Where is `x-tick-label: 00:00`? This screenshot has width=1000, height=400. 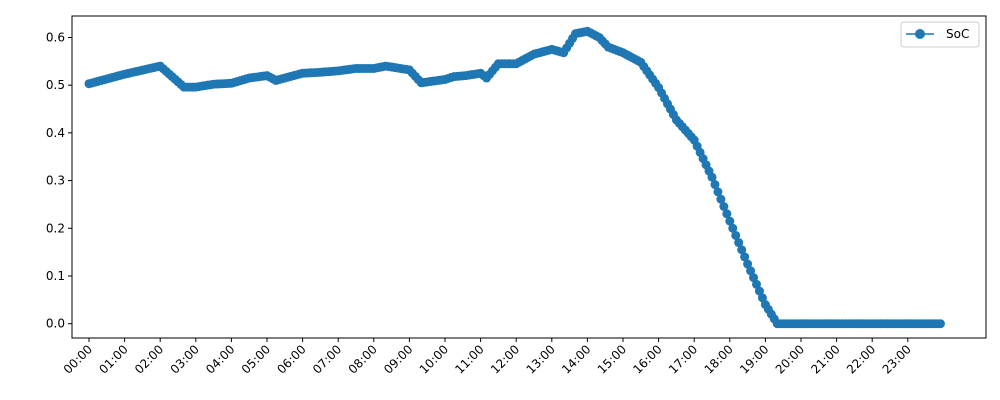
x-tick-label: 00:00 is located at coordinates (78, 359).